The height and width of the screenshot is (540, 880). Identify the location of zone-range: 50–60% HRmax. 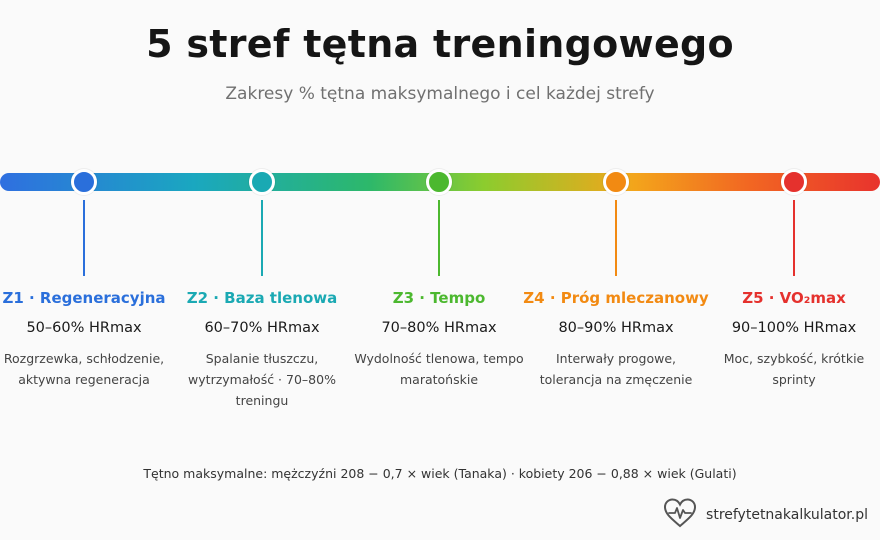
(84, 328).